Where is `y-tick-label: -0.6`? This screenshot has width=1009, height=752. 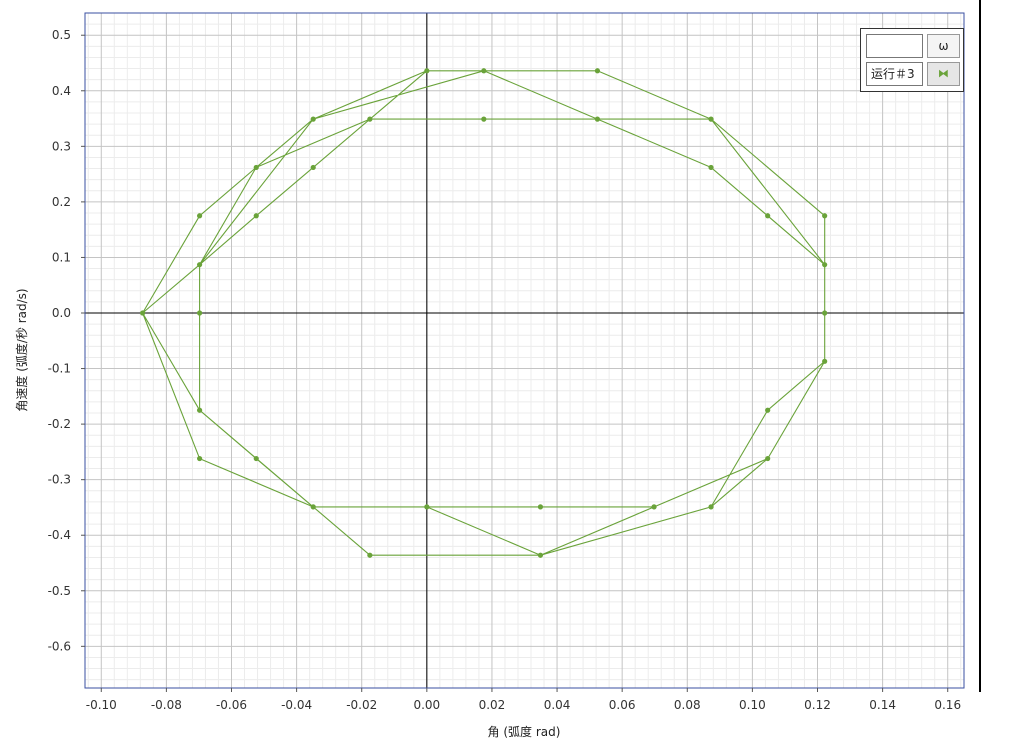
y-tick-label: -0.6 is located at coordinates (59, 646).